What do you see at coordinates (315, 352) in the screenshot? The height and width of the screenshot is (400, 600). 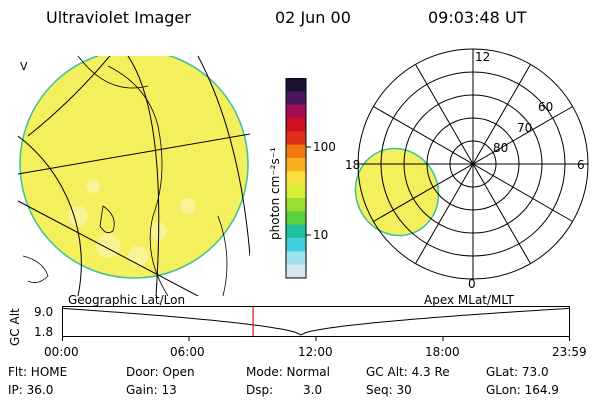 I see `x-tick-1200: 12:00` at bounding box center [315, 352].